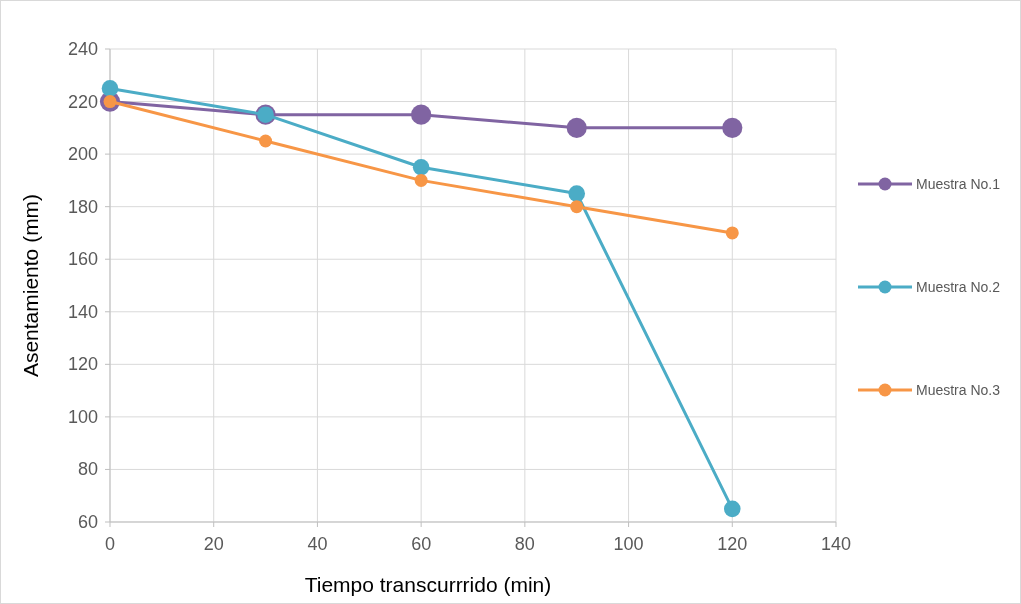 This screenshot has height=604, width=1021. Describe the element at coordinates (82, 49) in the screenshot. I see `y-tick-label: 240` at that location.